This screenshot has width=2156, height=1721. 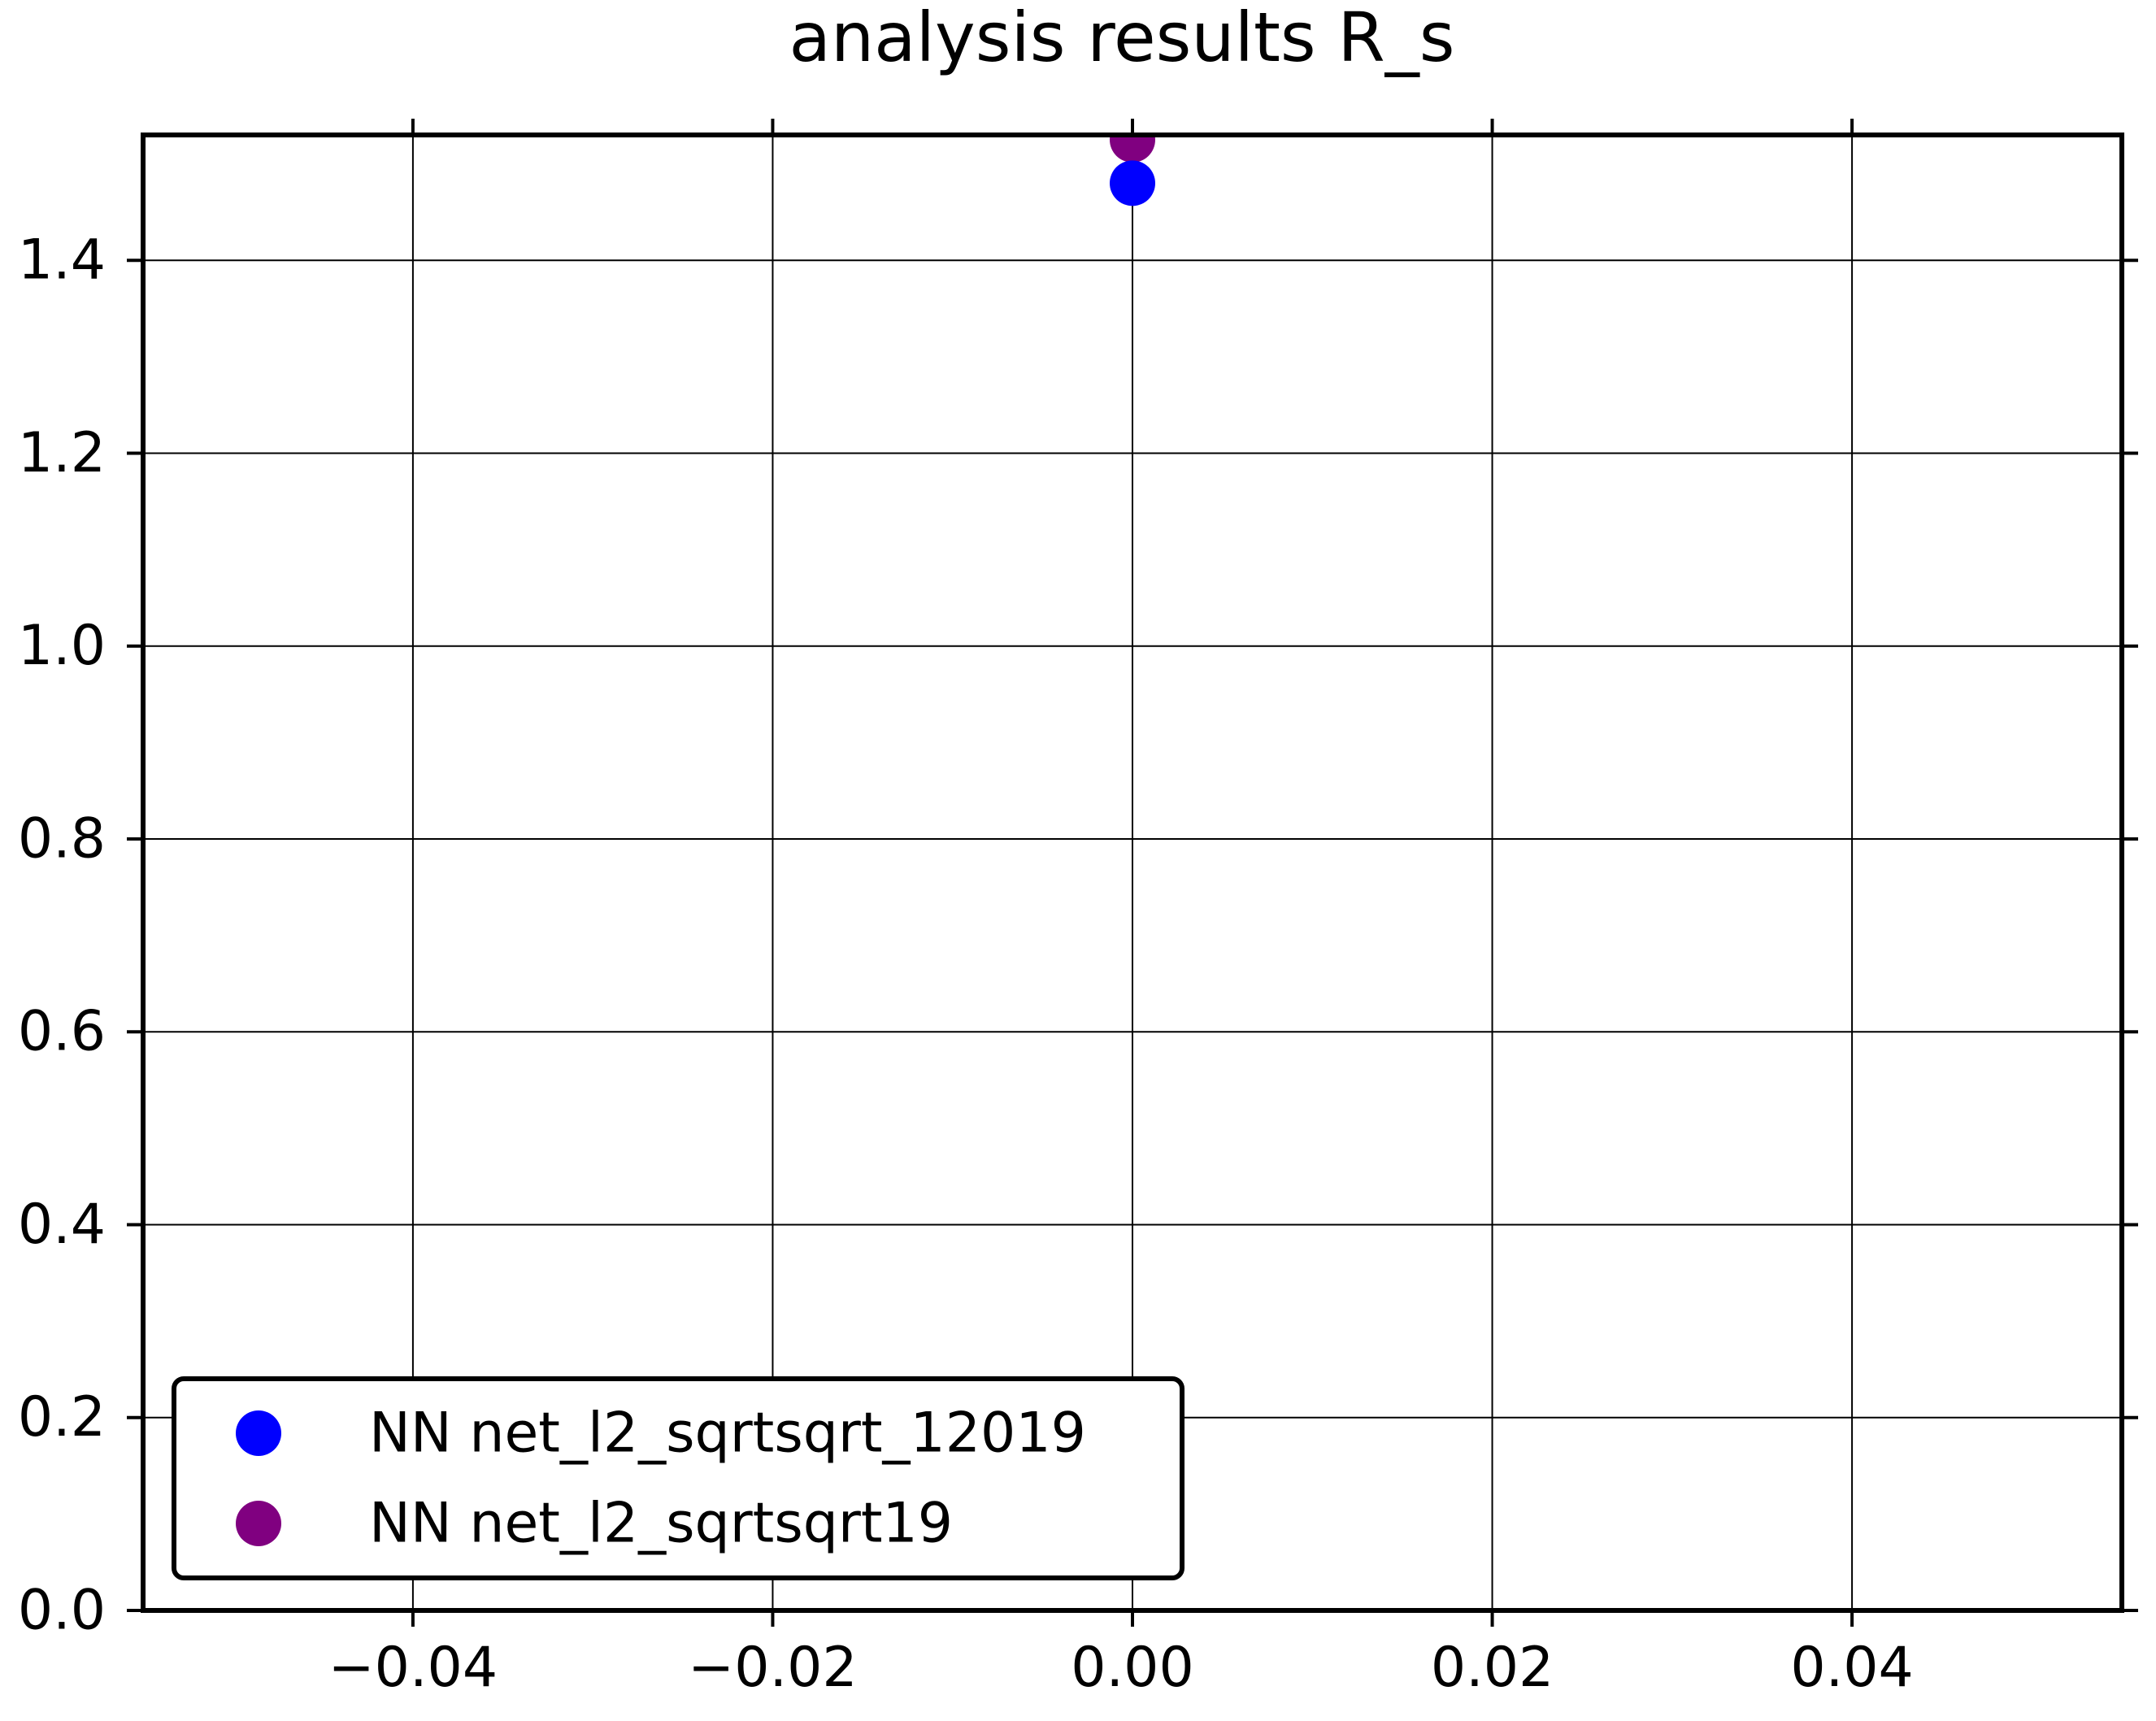 I want to click on x-tick-label: 0.02, so click(x=1492, y=1668).